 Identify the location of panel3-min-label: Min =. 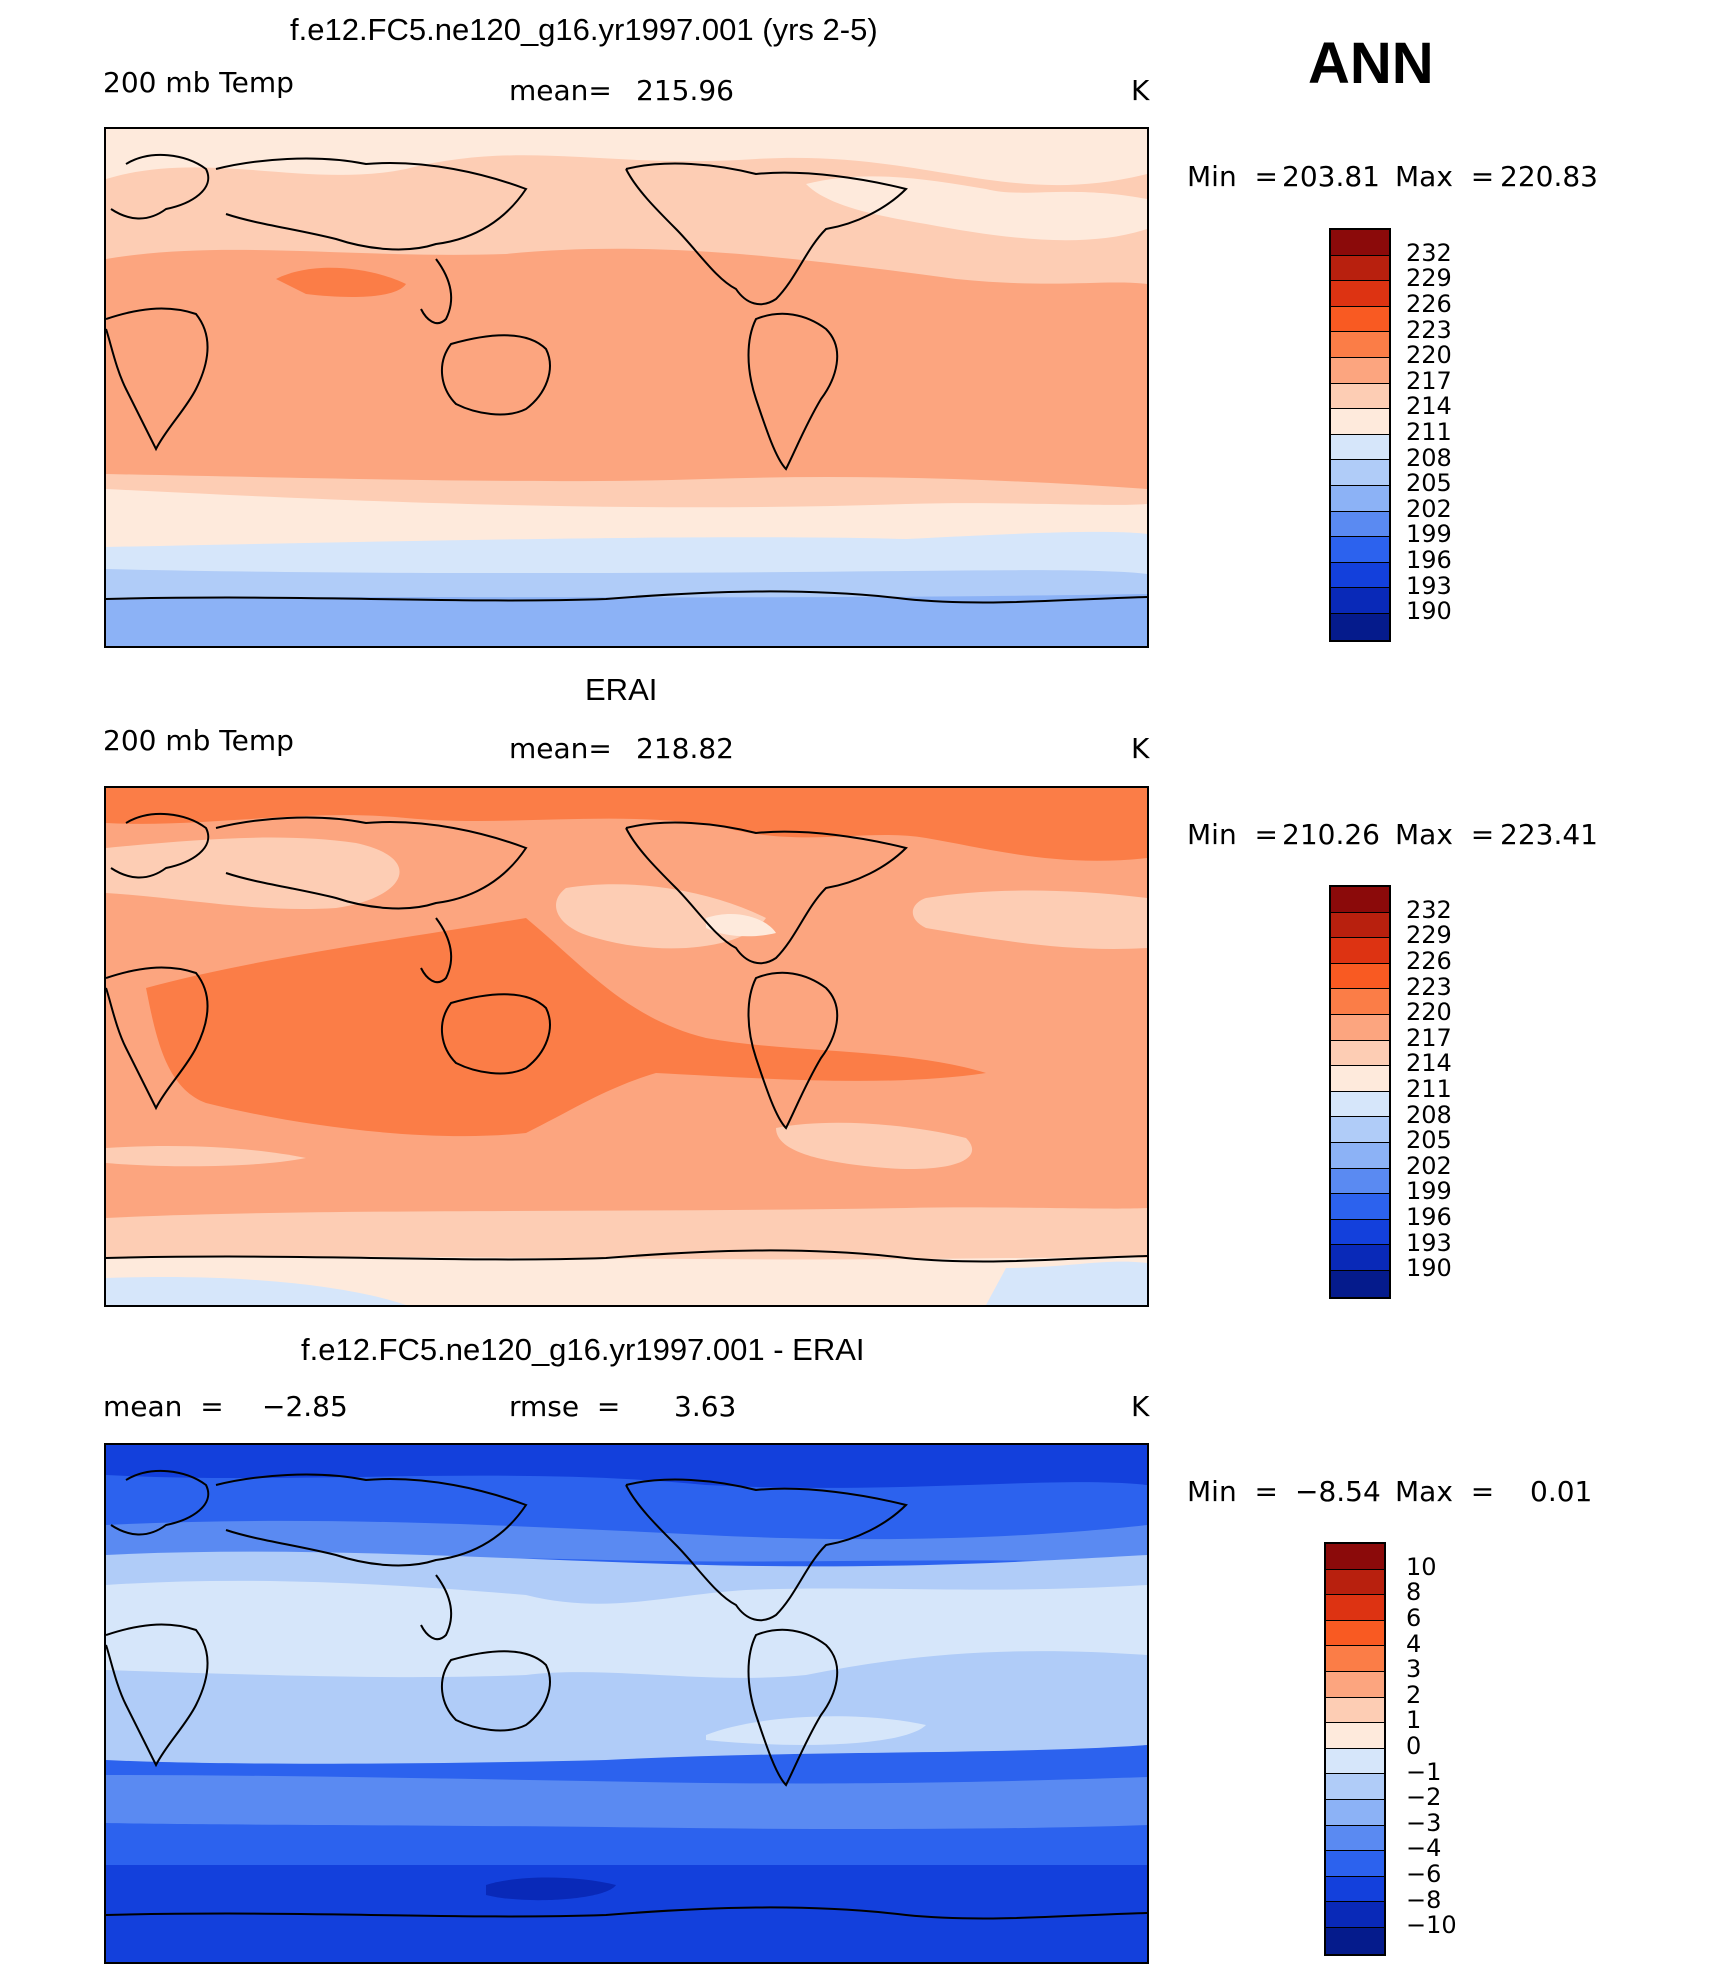
(1232, 1491).